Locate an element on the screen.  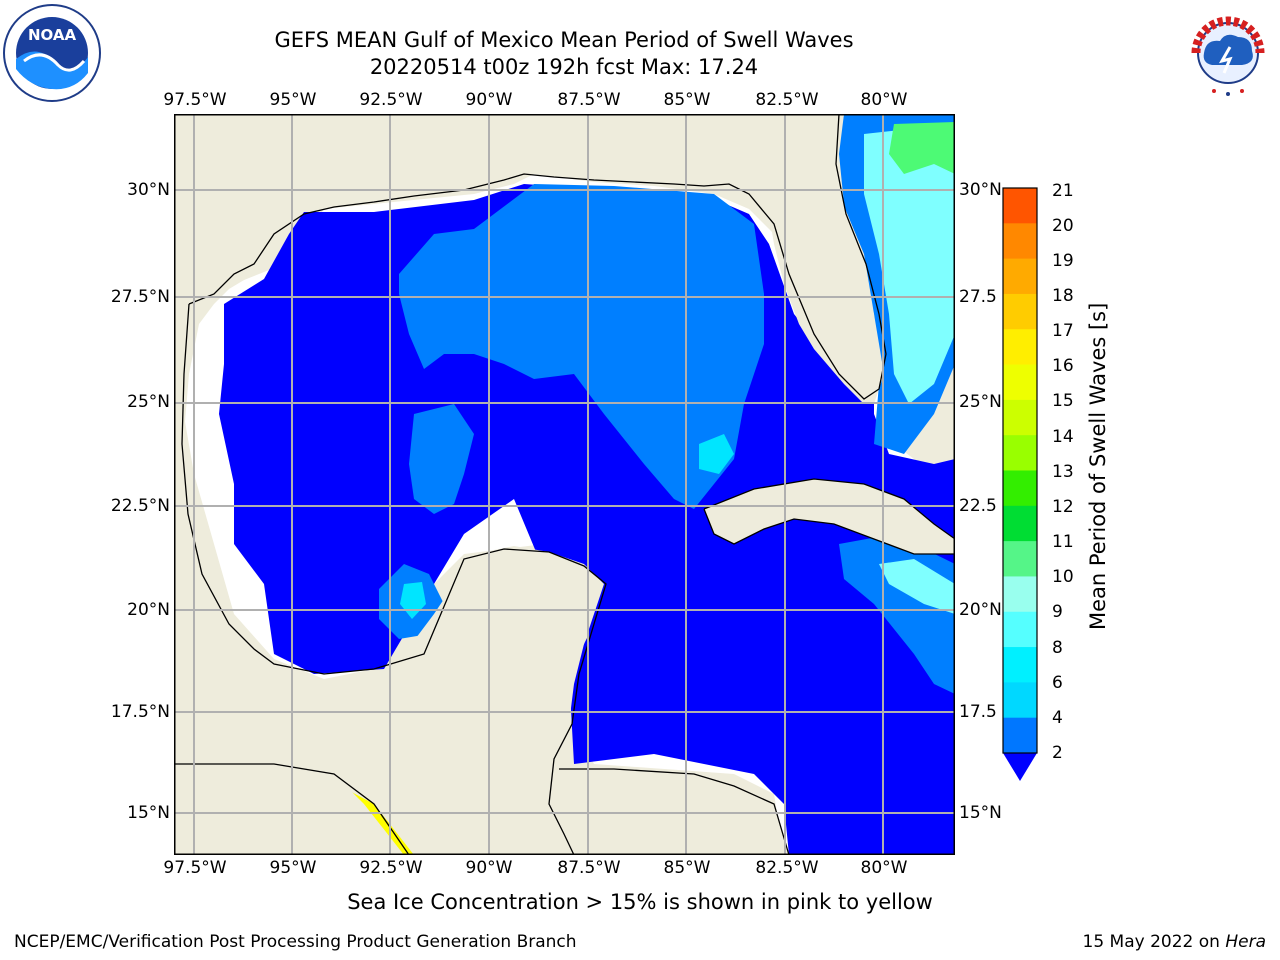
colorbar-tick: 17 is located at coordinates (1063, 331).